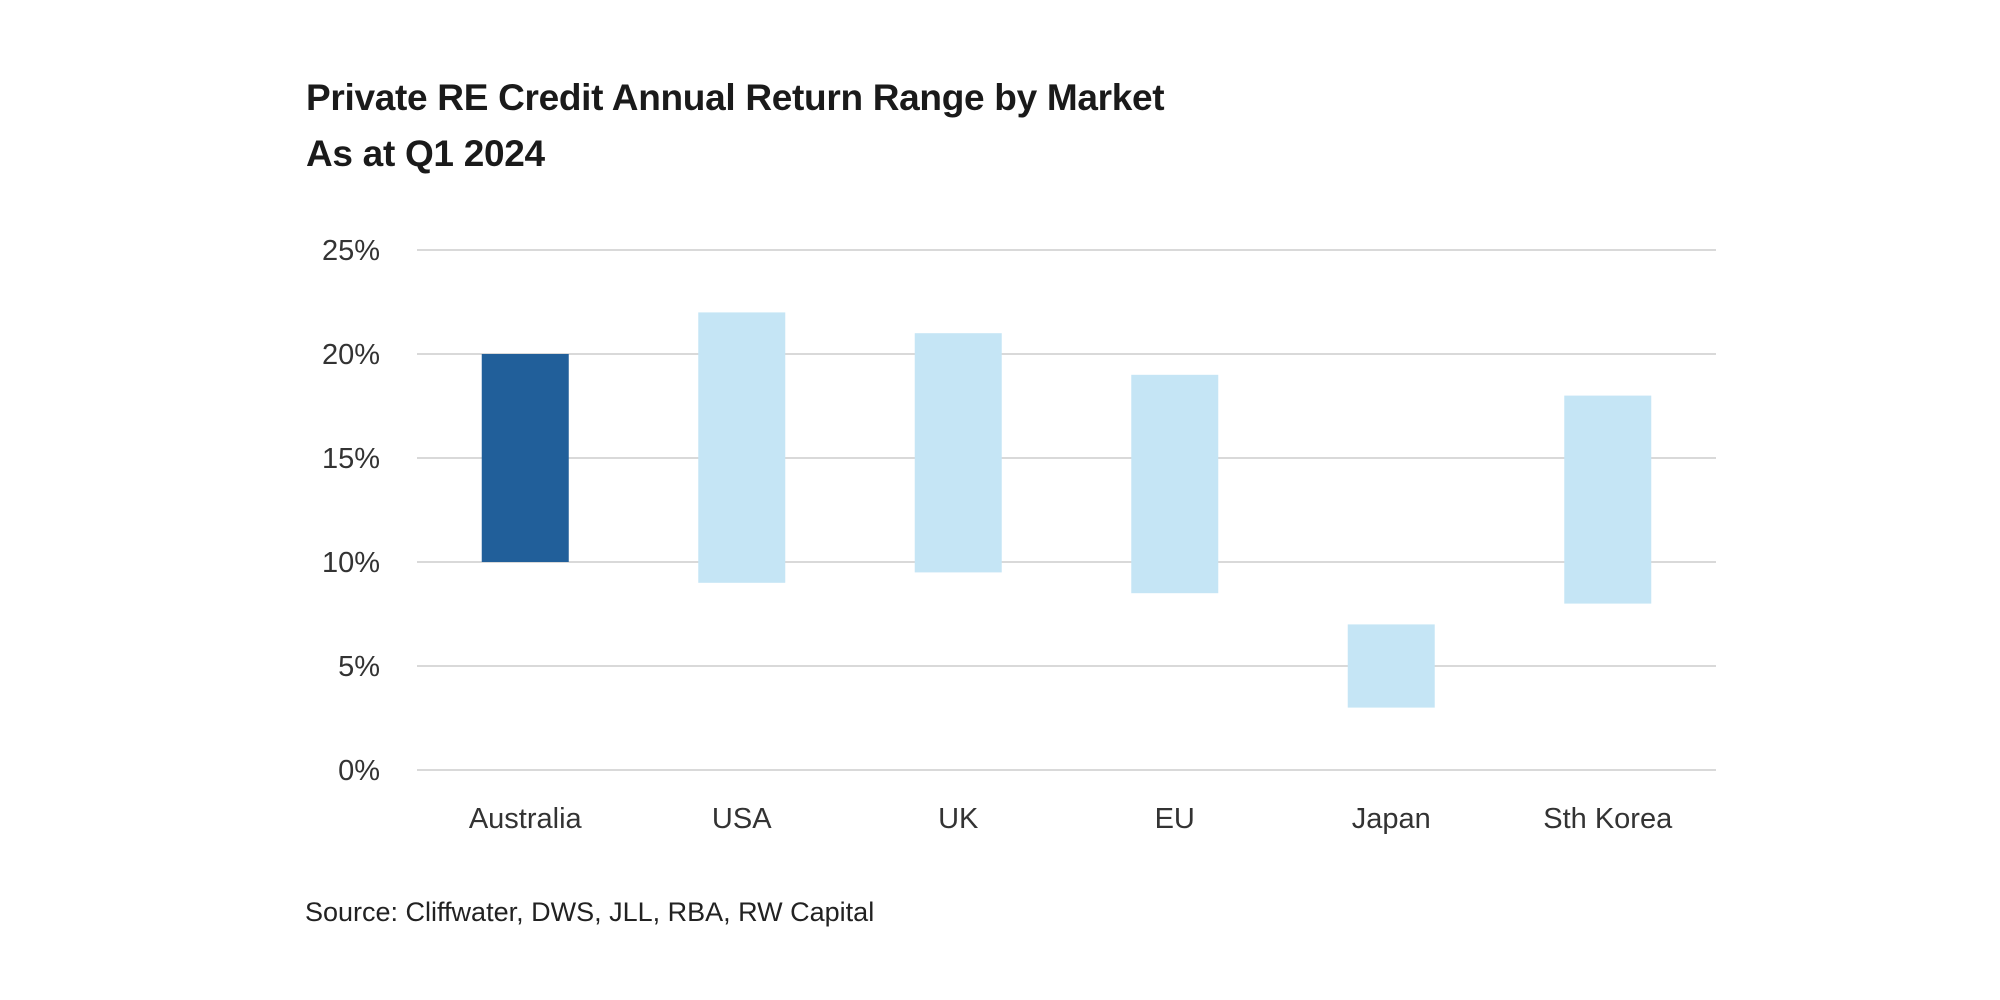  I want to click on y-tick-label: 15%, so click(351, 459).